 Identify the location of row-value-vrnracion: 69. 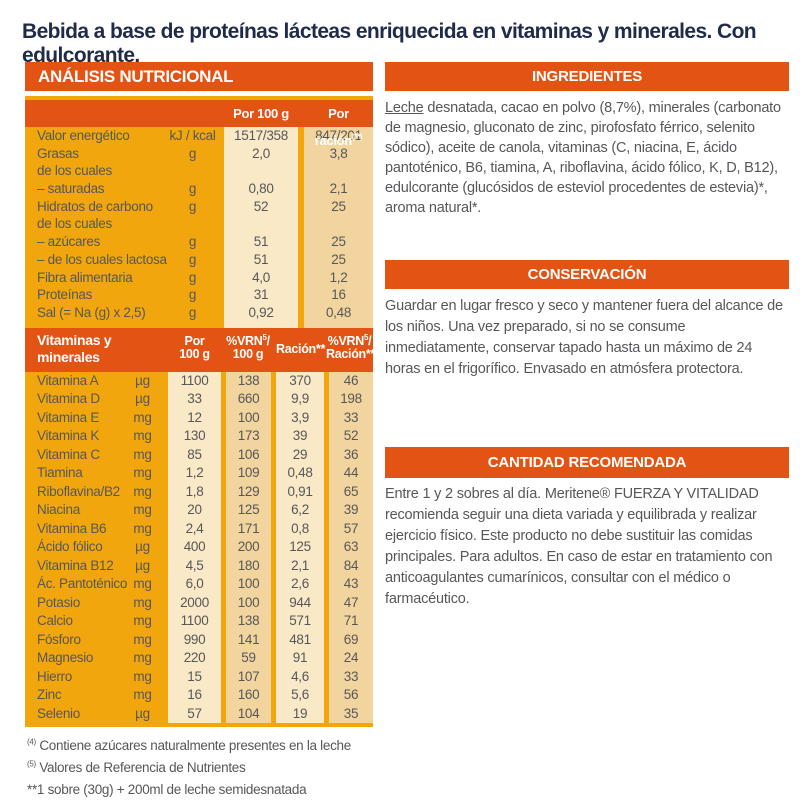
(351, 640).